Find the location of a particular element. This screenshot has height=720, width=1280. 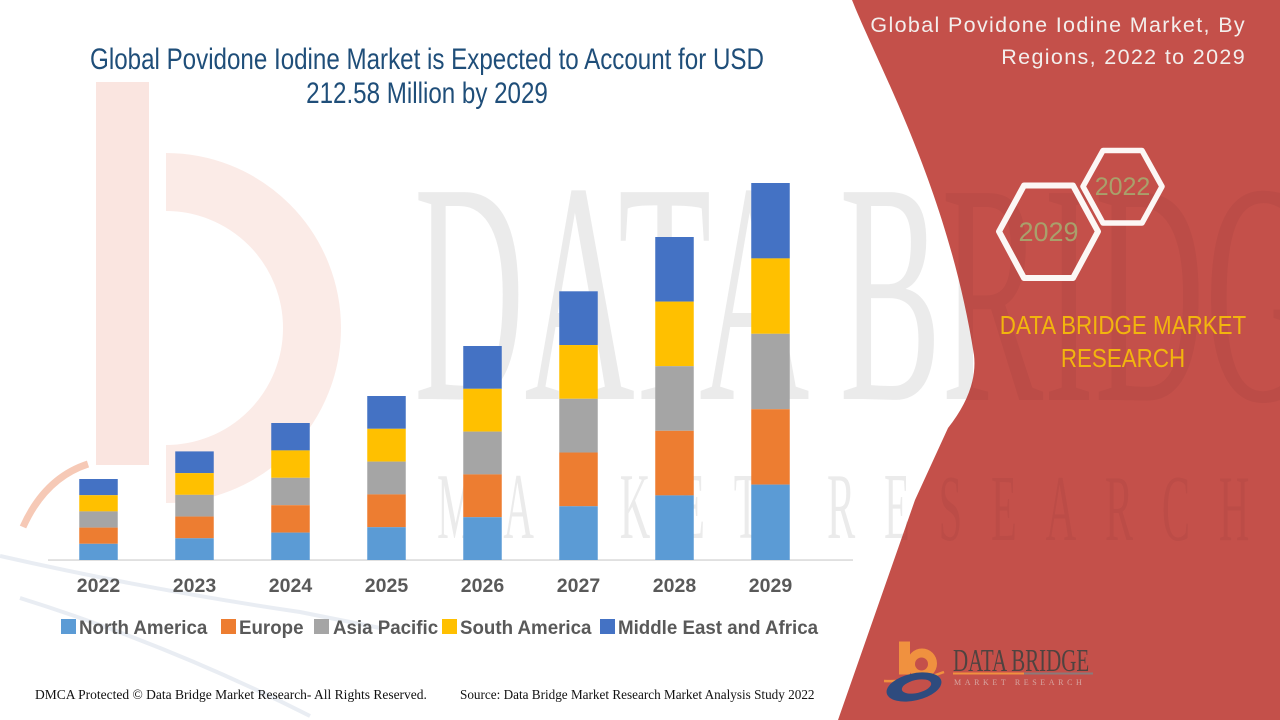

svg-text: DATA BRIDGE is located at coordinates (1021, 659).